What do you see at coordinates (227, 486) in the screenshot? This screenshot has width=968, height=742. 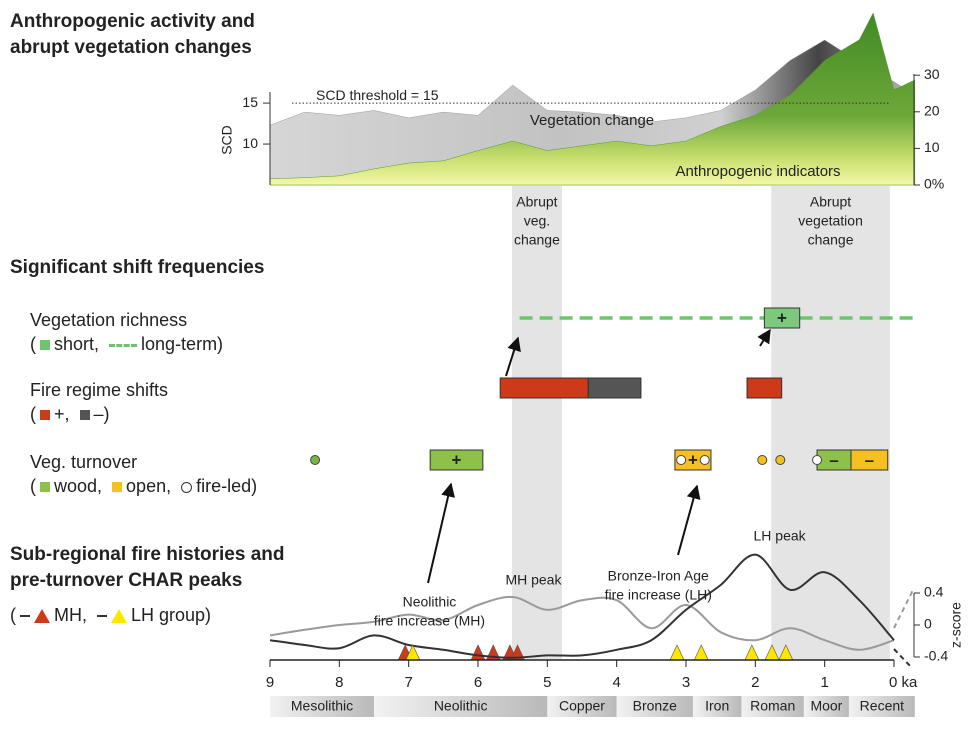 I see `legend-label: fire-led)` at bounding box center [227, 486].